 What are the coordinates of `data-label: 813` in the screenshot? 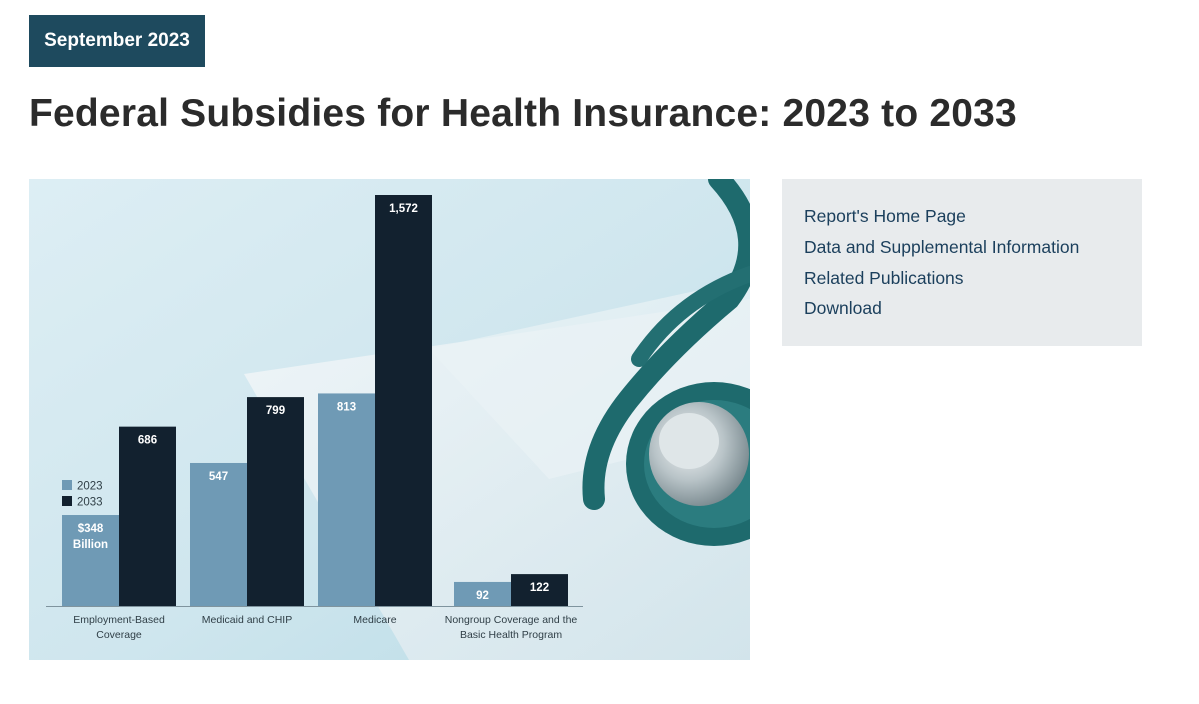 It's located at (346, 407).